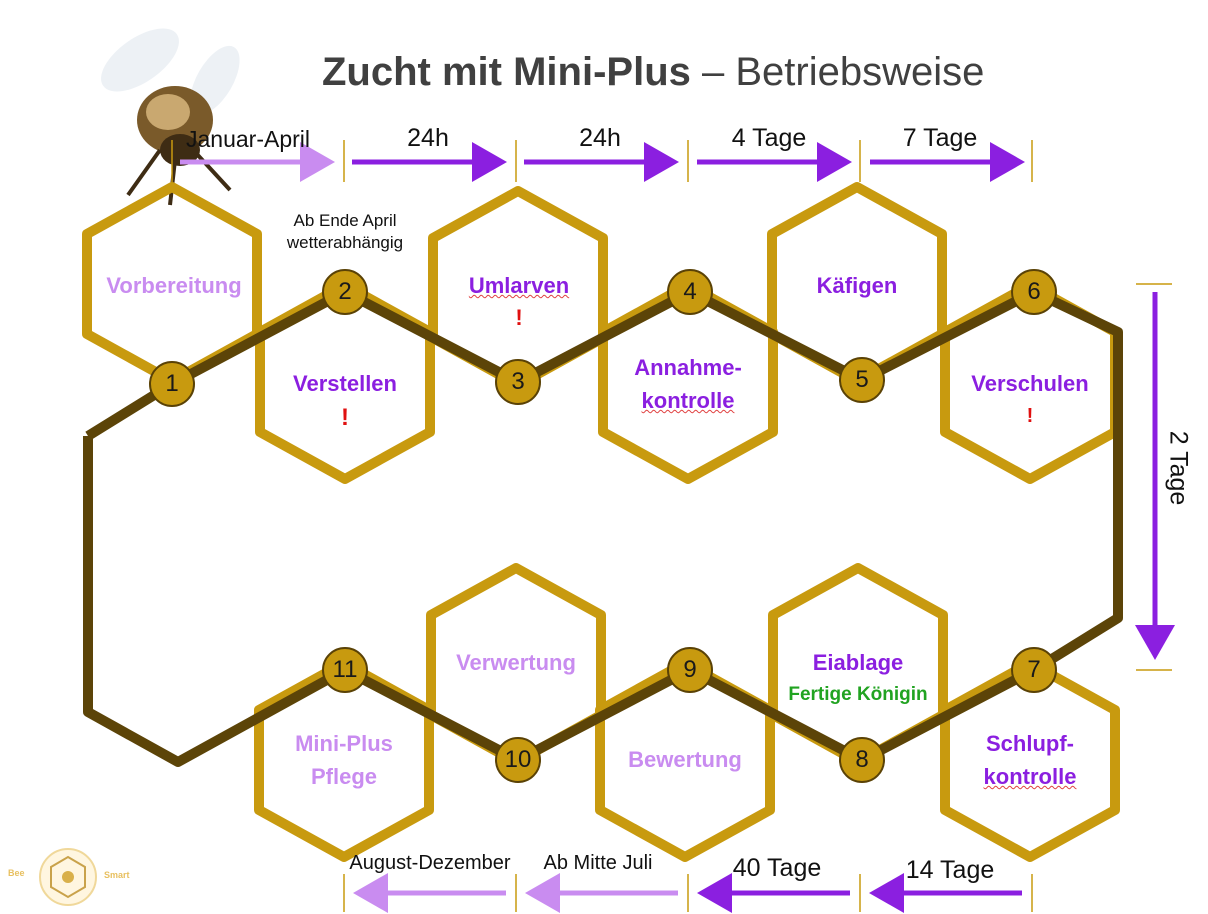  What do you see at coordinates (690, 670) in the screenshot?
I see `step-node-9: 9` at bounding box center [690, 670].